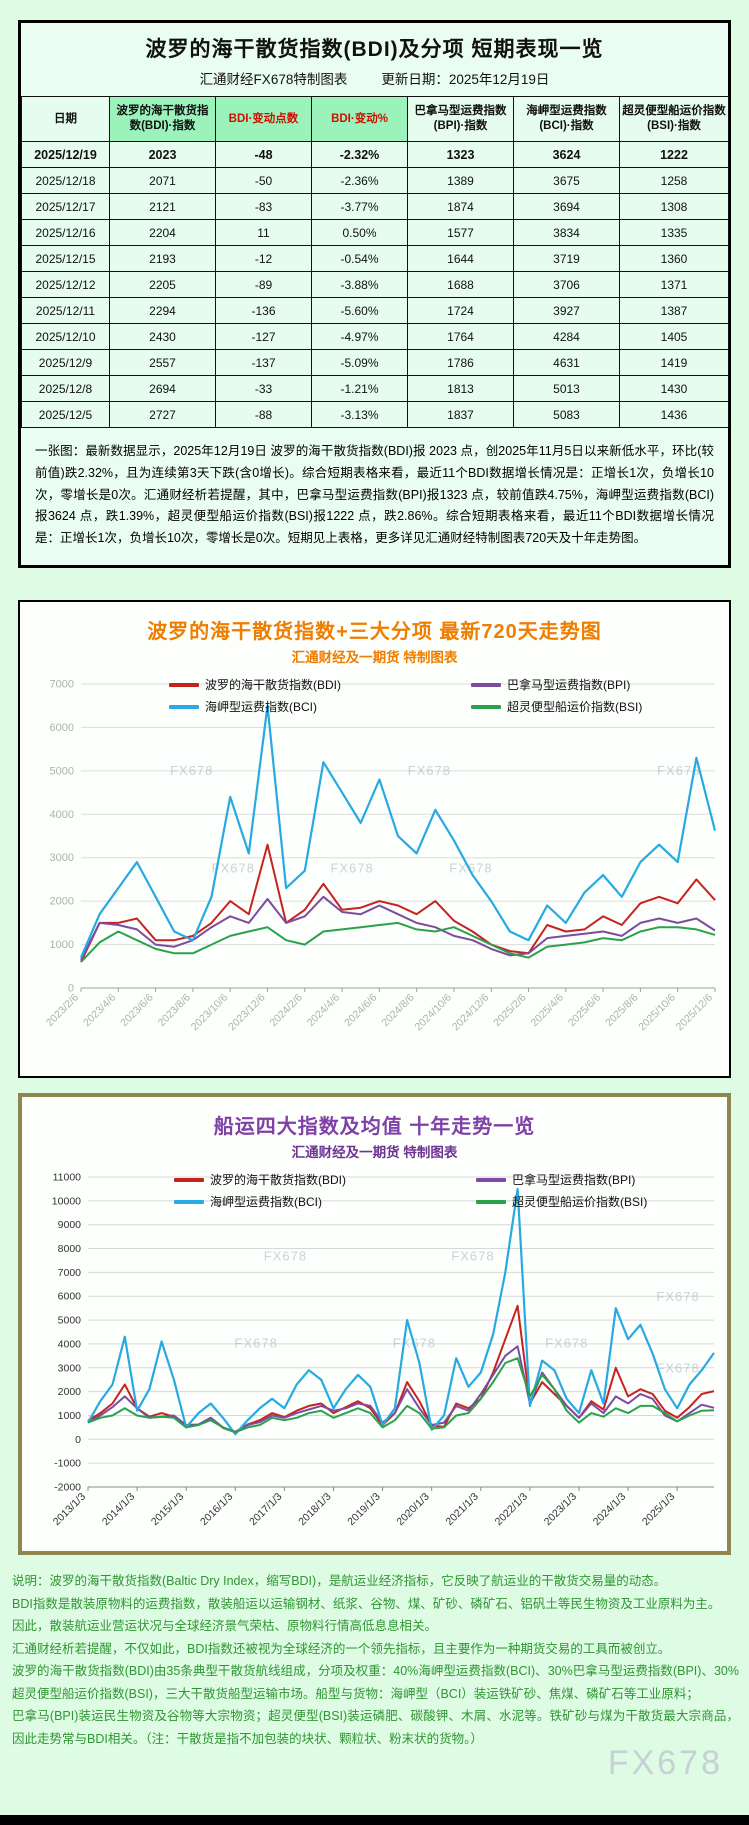 The image size is (749, 1825). What do you see at coordinates (162, 206) in the screenshot?
I see `table-cell: 2121` at bounding box center [162, 206].